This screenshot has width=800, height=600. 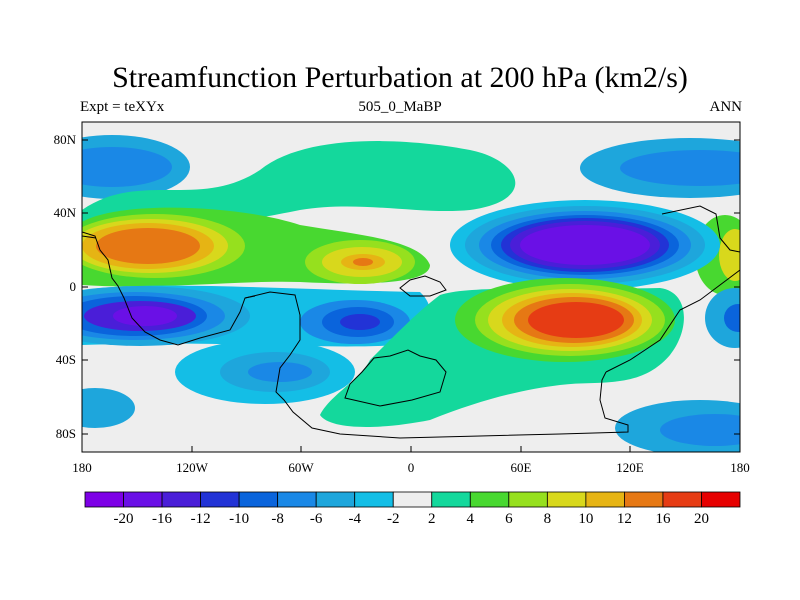 I want to click on lat-label-eq: 0, so click(x=73, y=286).